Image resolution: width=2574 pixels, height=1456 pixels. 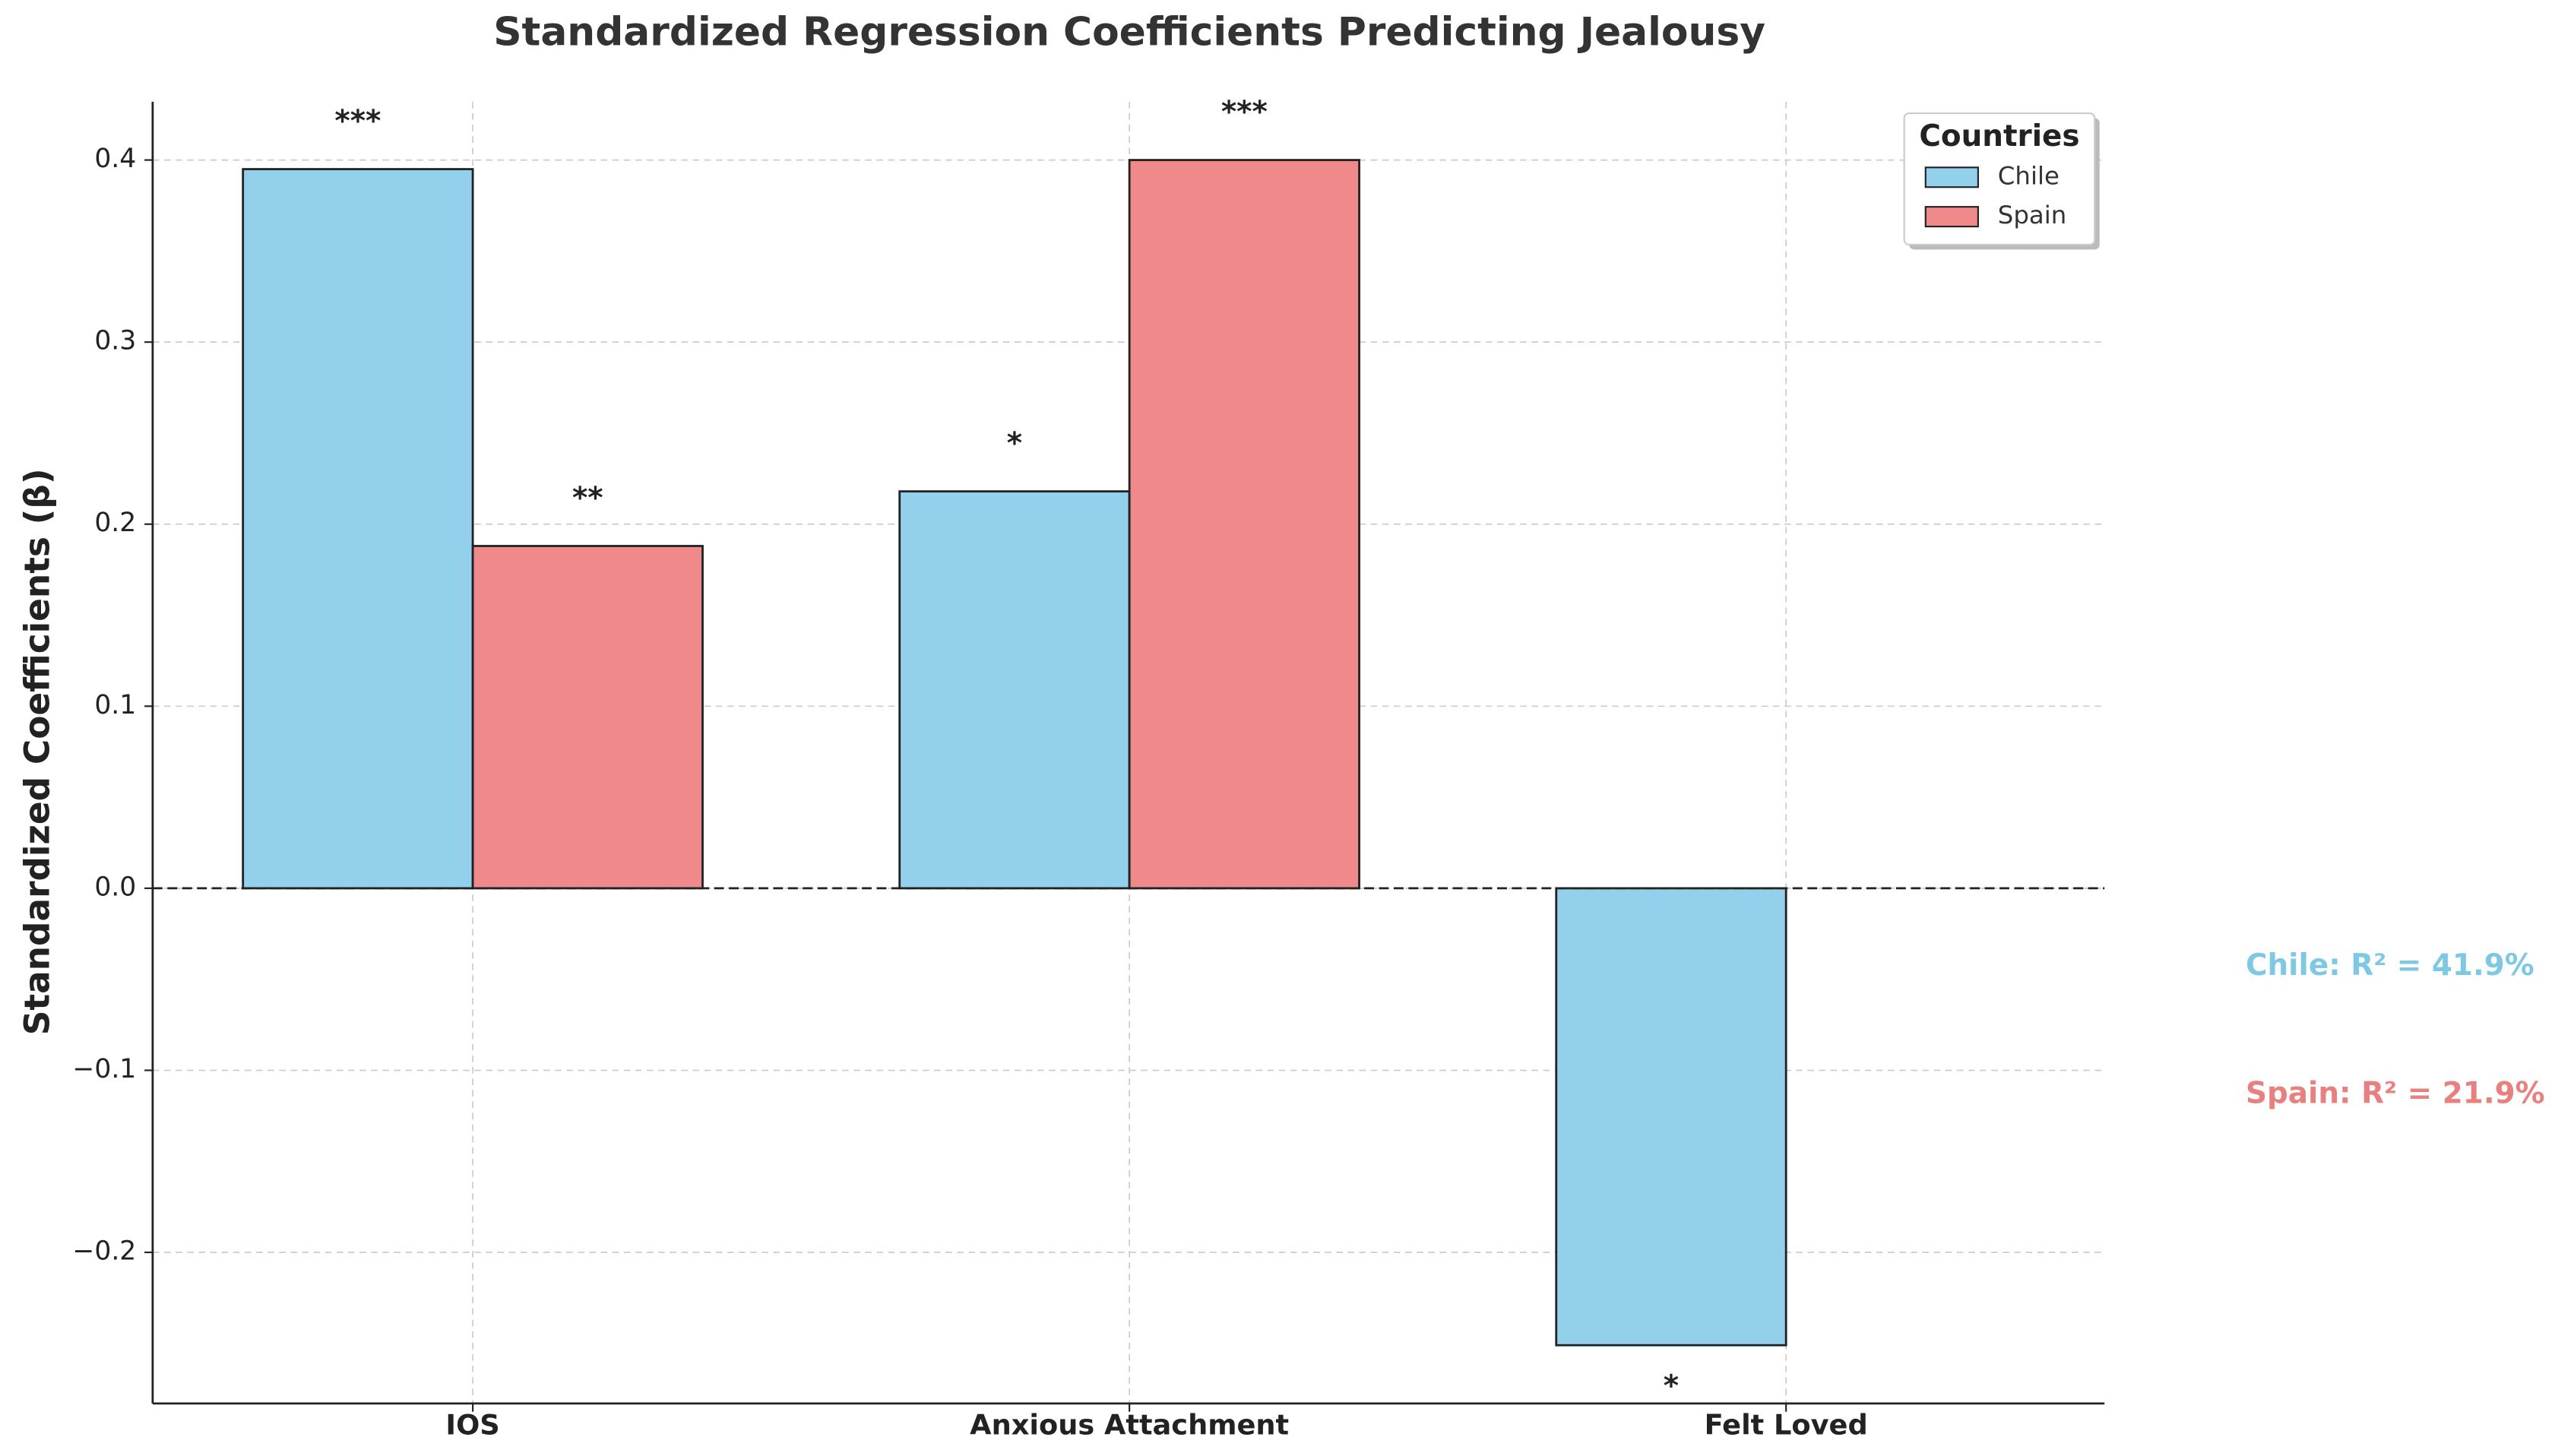 I want to click on y-axis-label: Standardized Coefficients (β), so click(x=37, y=751).